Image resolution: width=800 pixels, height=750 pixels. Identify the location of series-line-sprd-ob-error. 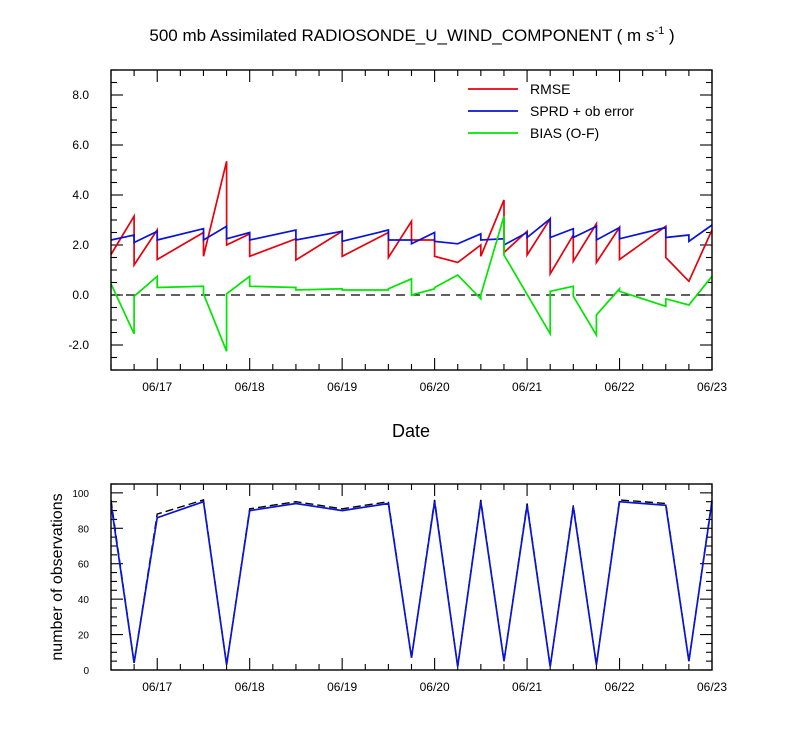
(411, 232).